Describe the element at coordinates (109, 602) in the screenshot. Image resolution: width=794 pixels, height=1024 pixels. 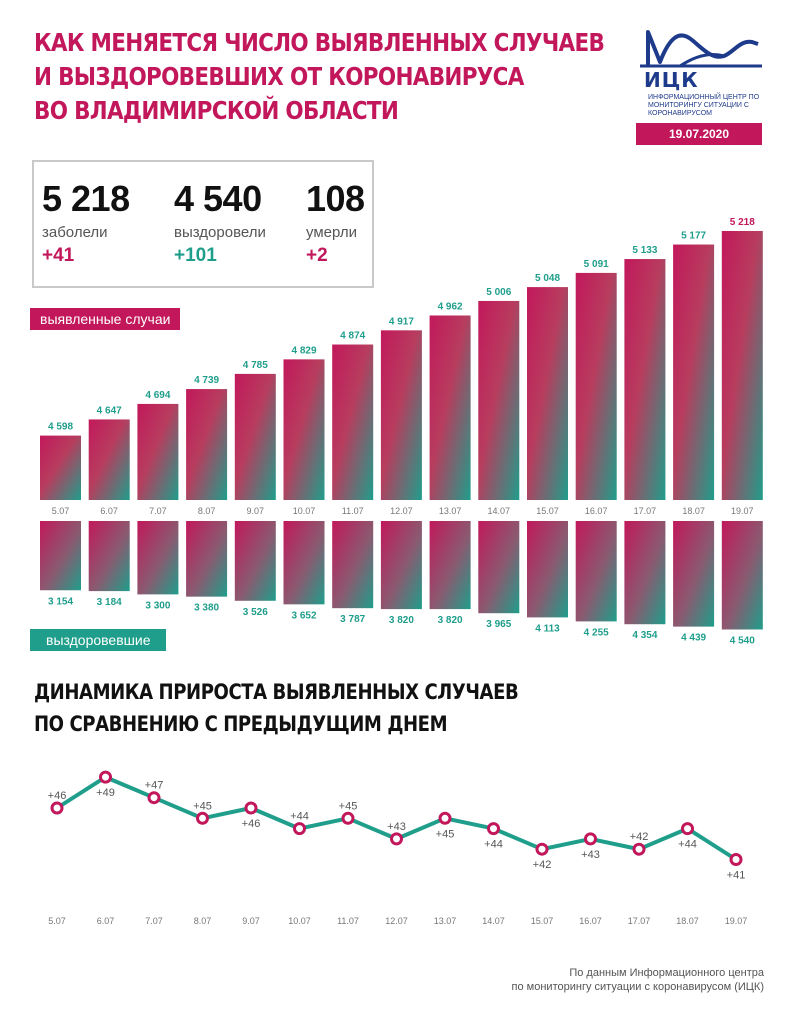
I see `recovered-bar-label: 3 184` at that location.